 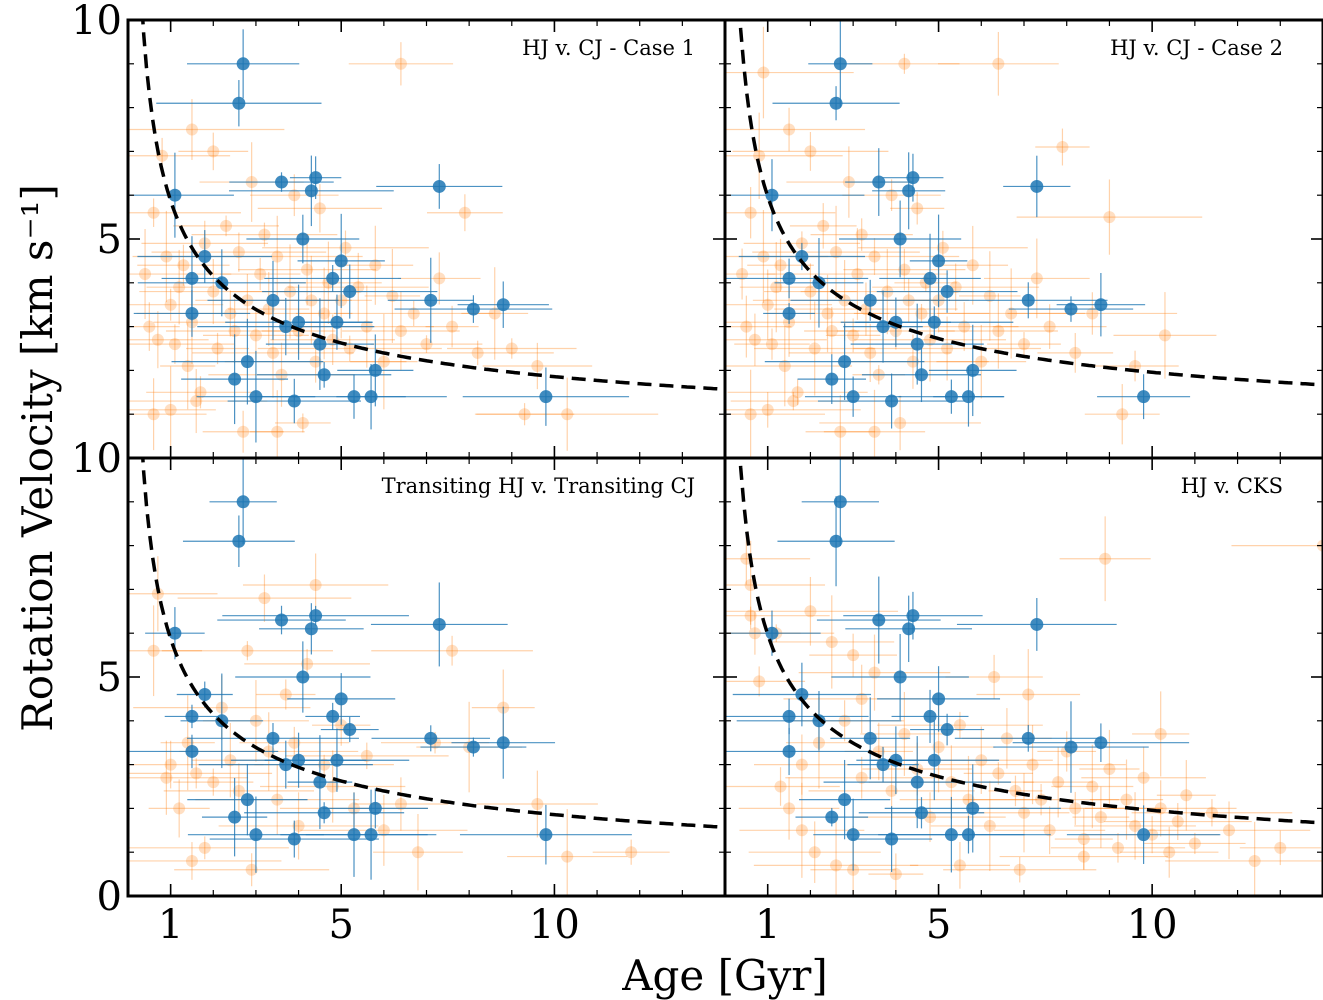 What do you see at coordinates (109, 897) in the screenshot?
I see `y-tick-label: 0` at bounding box center [109, 897].